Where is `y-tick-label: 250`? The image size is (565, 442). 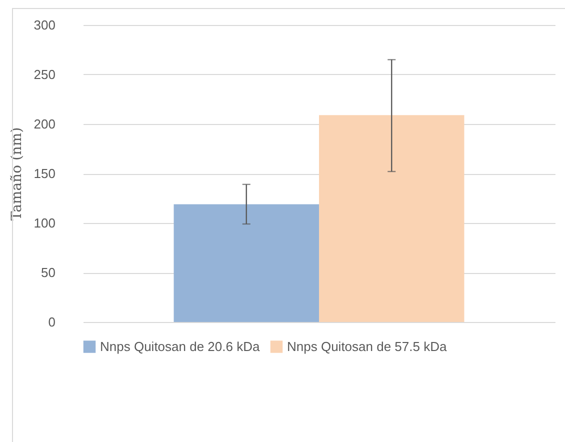 y-tick-label: 250 is located at coordinates (45, 74).